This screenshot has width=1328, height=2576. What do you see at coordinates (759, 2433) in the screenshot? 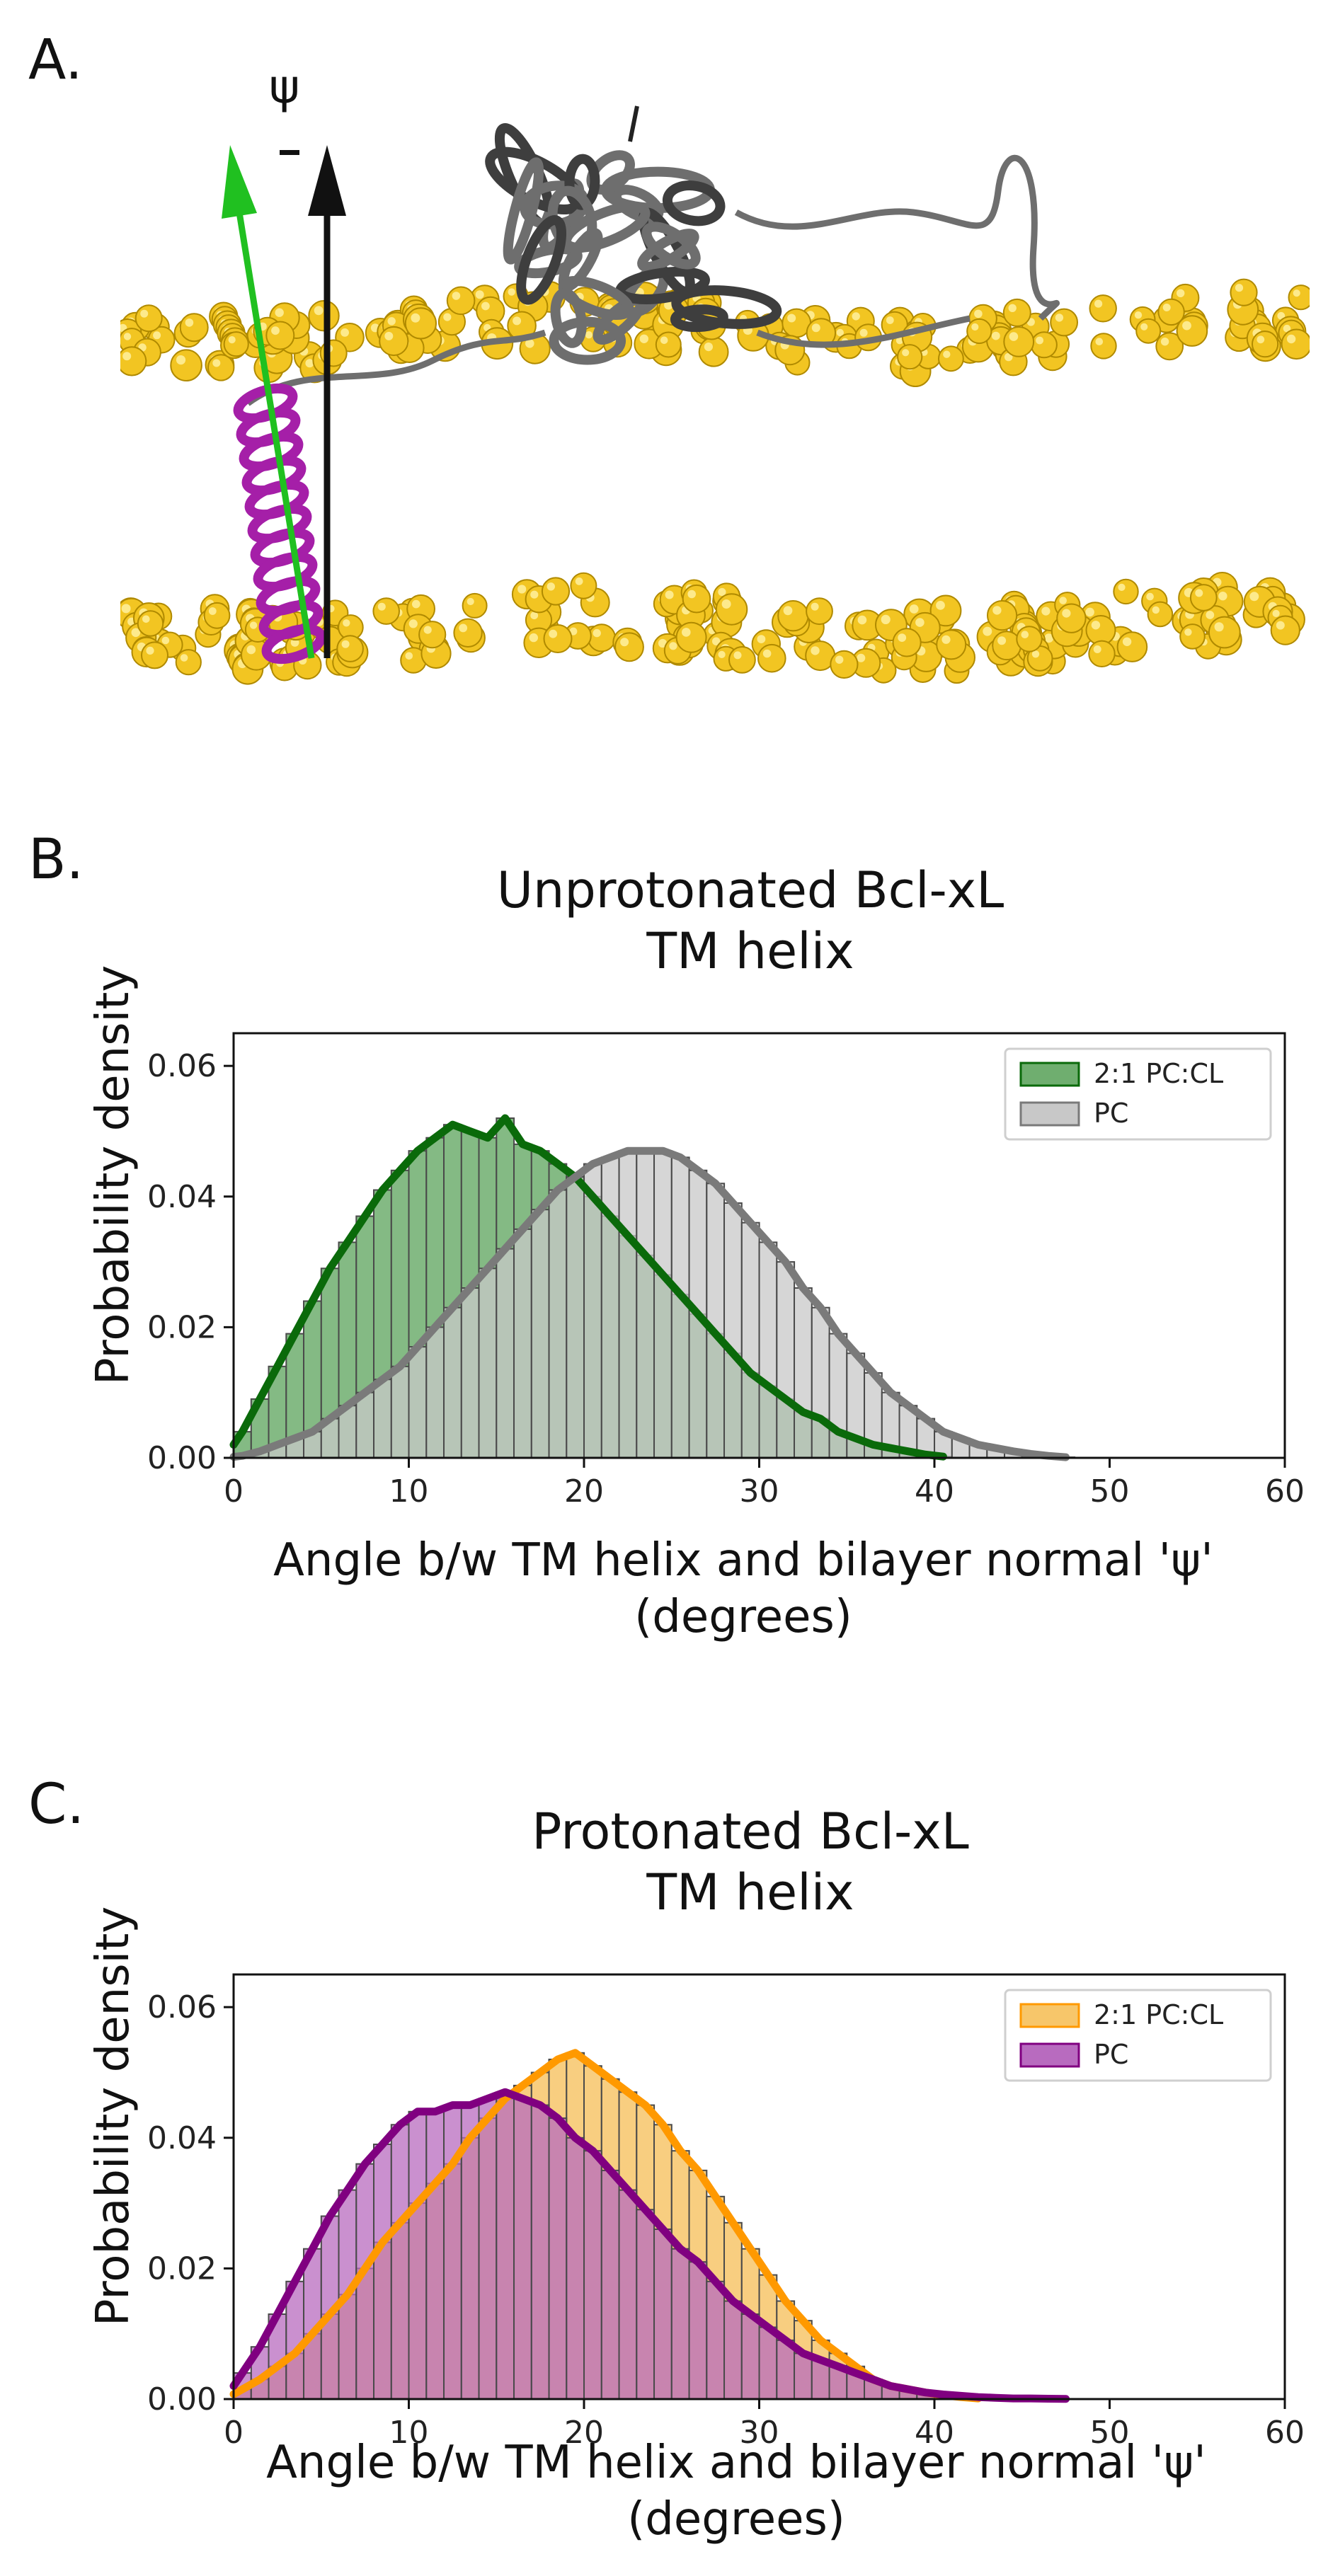
I see `chart-c-xtick-label: 30` at bounding box center [759, 2433].